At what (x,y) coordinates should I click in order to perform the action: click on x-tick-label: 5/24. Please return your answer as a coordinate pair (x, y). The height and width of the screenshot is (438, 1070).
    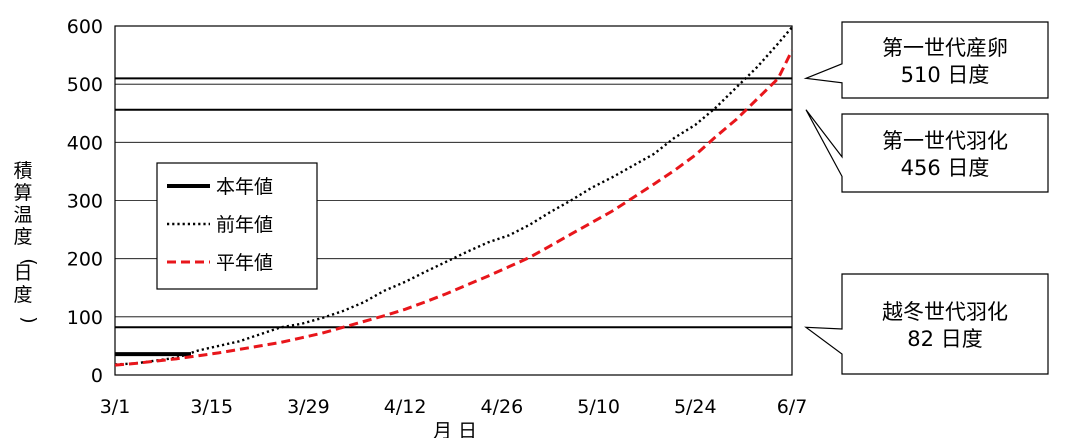
    Looking at the image, I should click on (695, 407).